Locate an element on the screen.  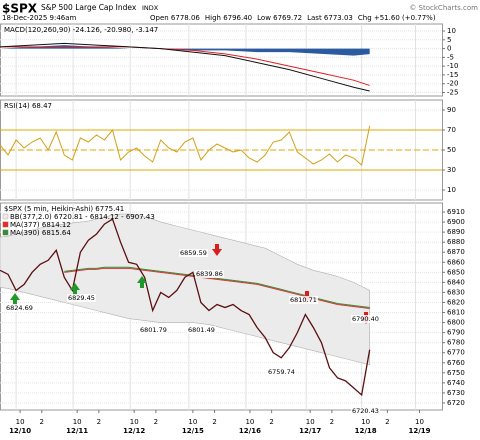
price-annotation: 6801.49 is located at coordinates (201, 330).